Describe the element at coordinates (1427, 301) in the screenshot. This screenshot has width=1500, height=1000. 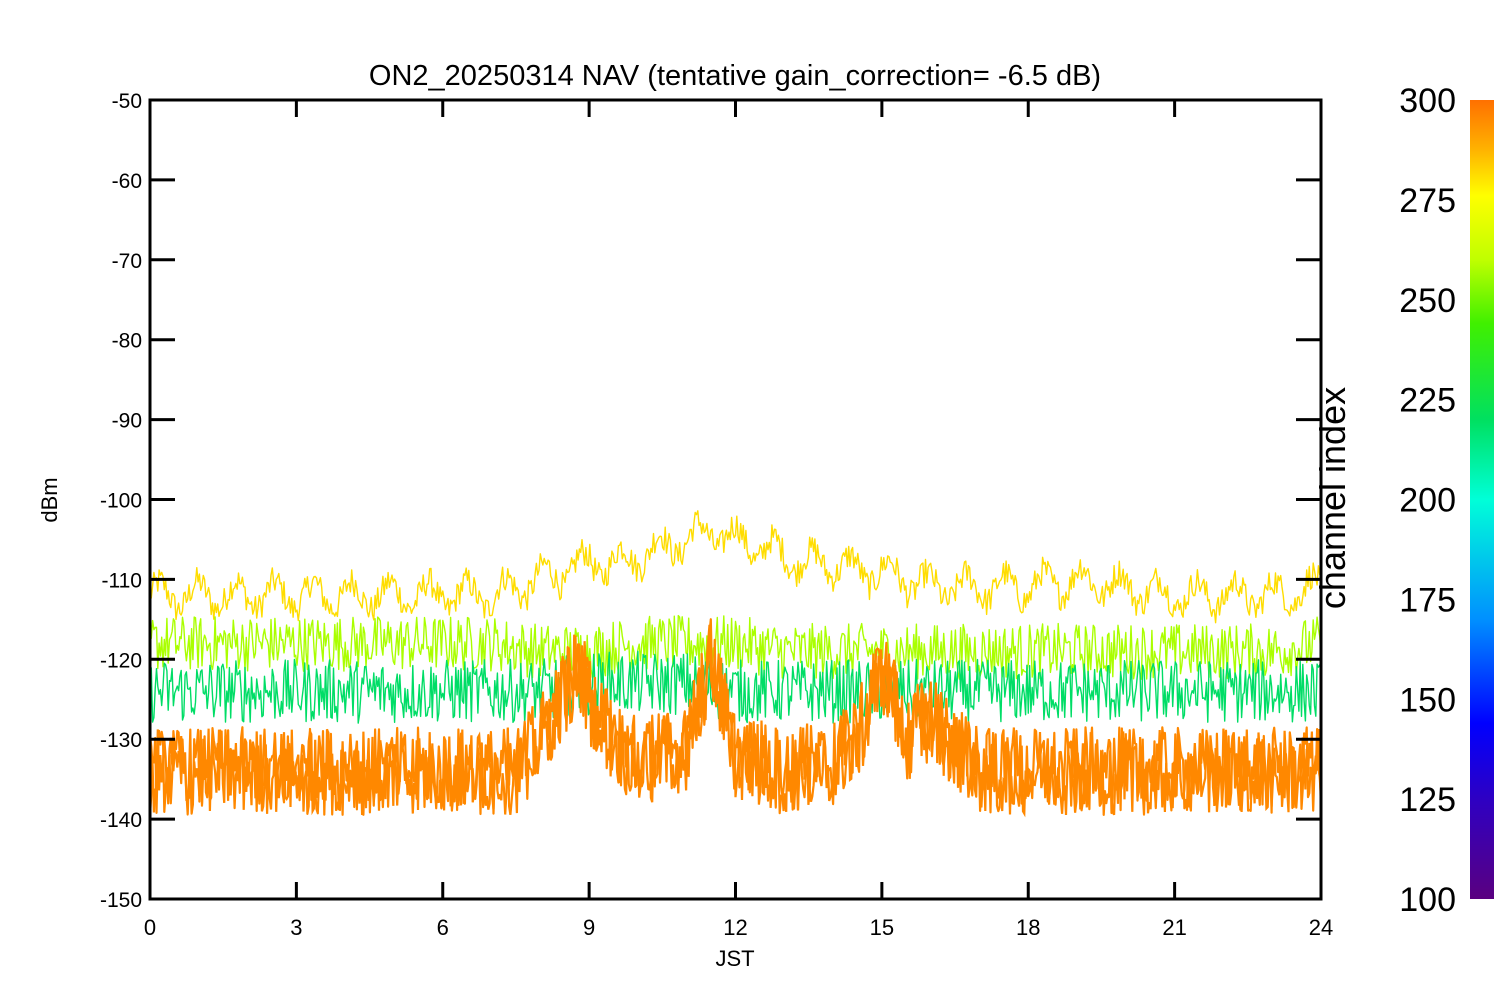
I see `colorbar-tick-label: 250` at that location.